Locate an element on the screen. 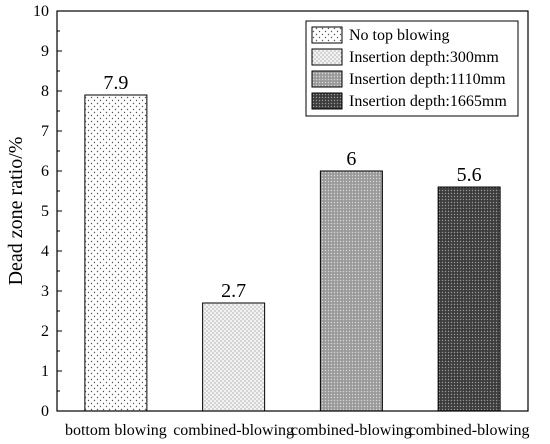 Image resolution: width=550 pixels, height=444 pixels. legend-label: No top blowing is located at coordinates (399, 35).